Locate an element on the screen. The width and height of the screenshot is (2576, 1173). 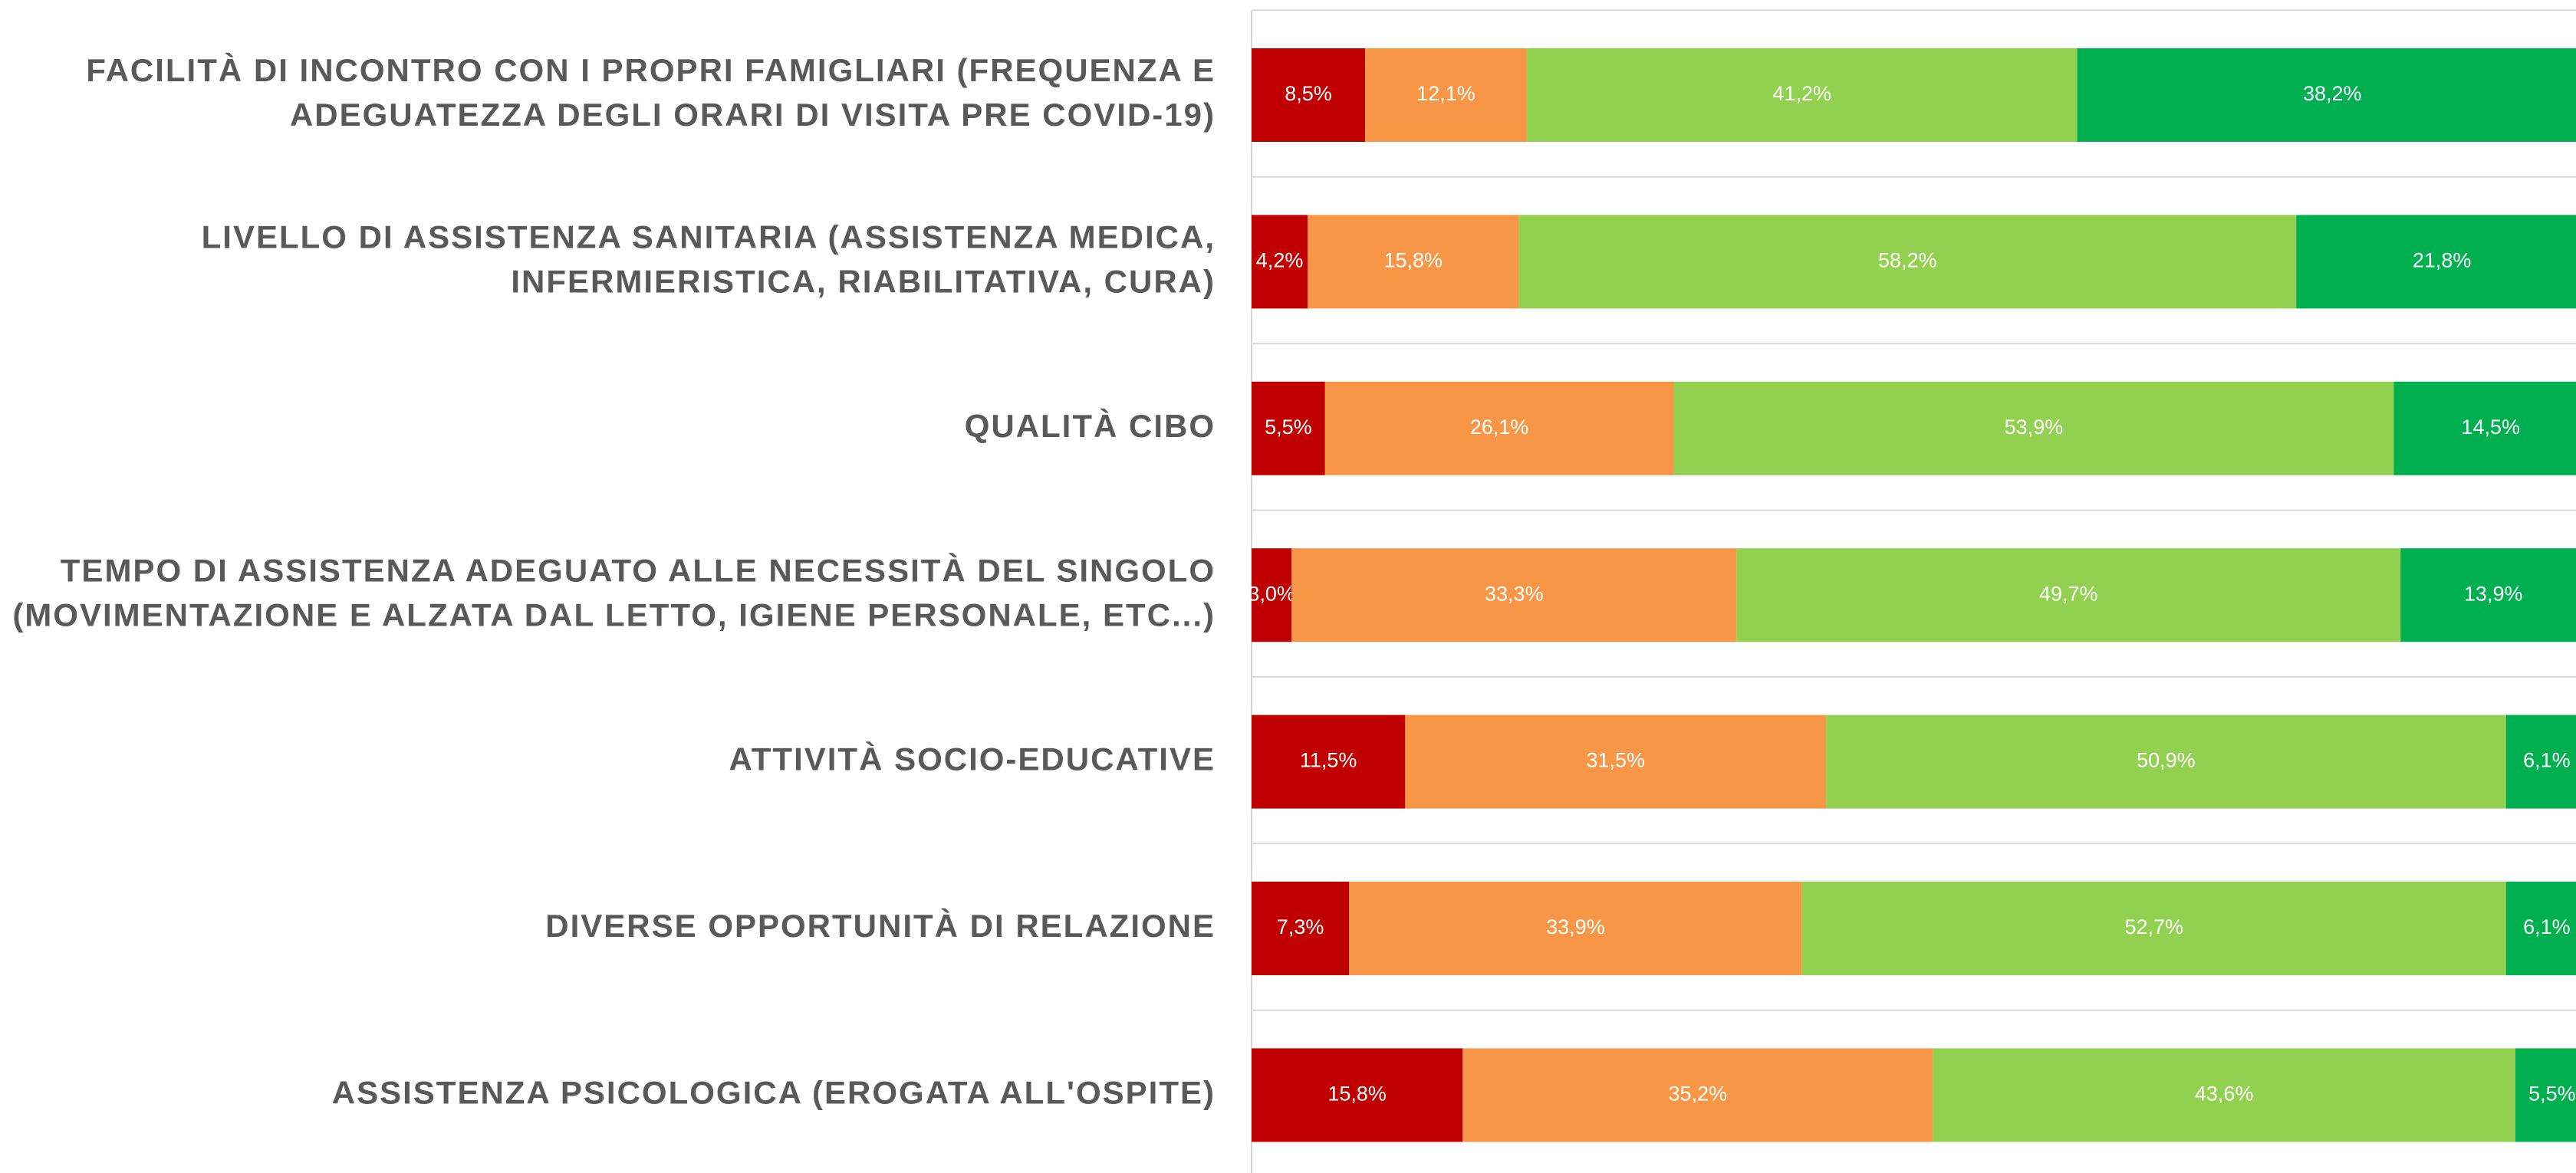
value-label: 33,3% is located at coordinates (1514, 594).